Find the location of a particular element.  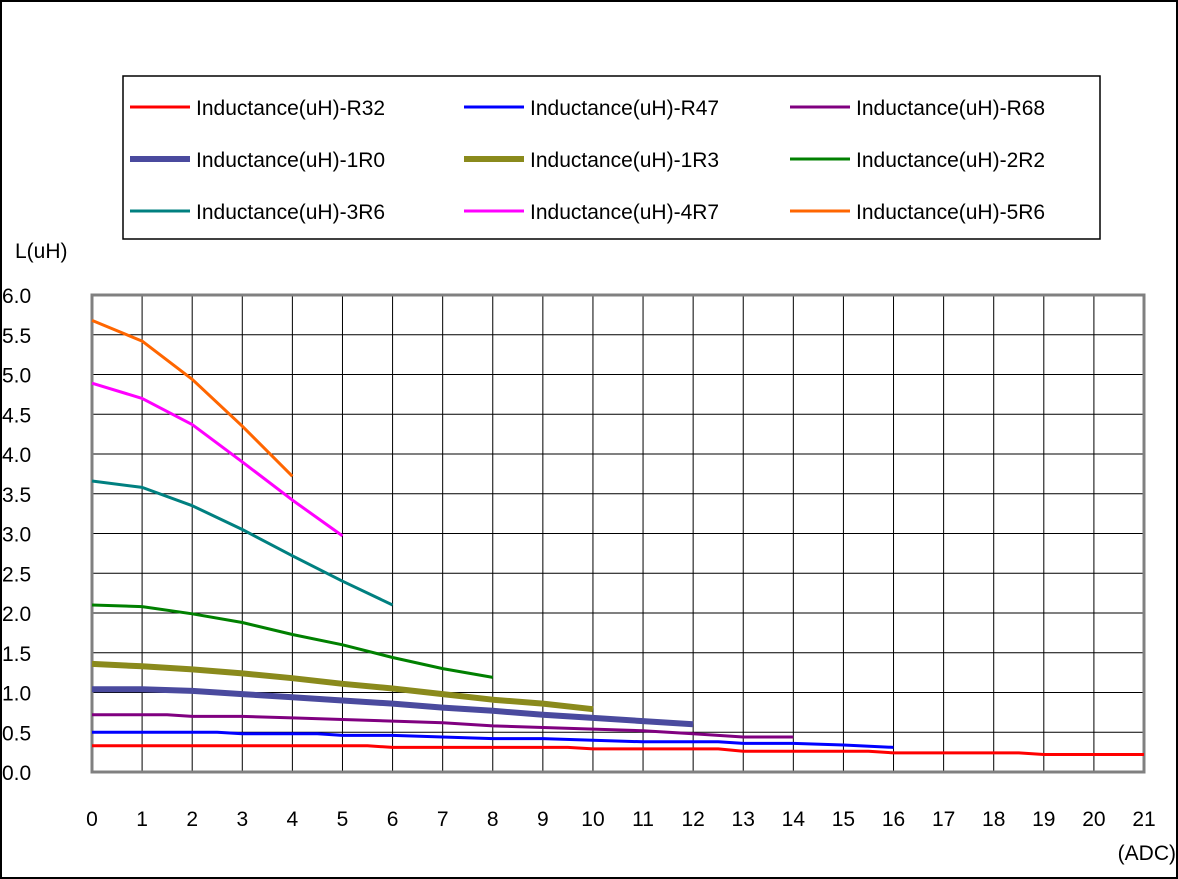

y-tick-label: 2.0 is located at coordinates (16, 614).